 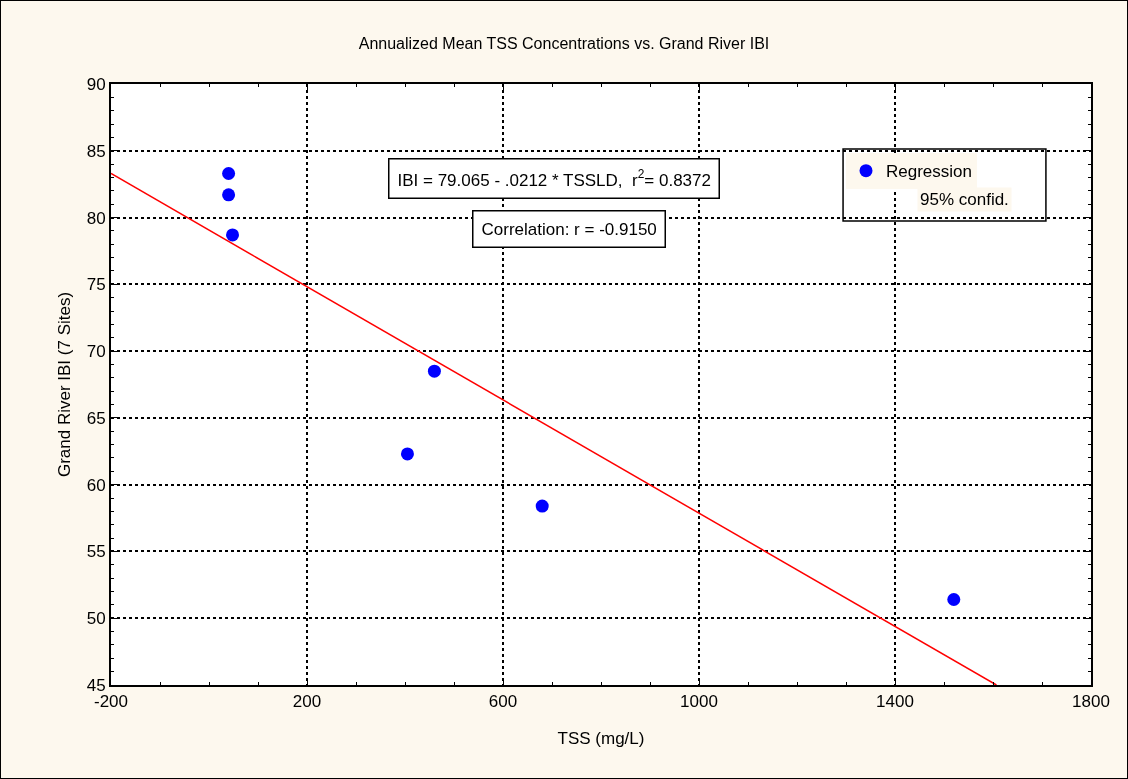 I want to click on y-tick-label: 70, so click(x=96, y=352).